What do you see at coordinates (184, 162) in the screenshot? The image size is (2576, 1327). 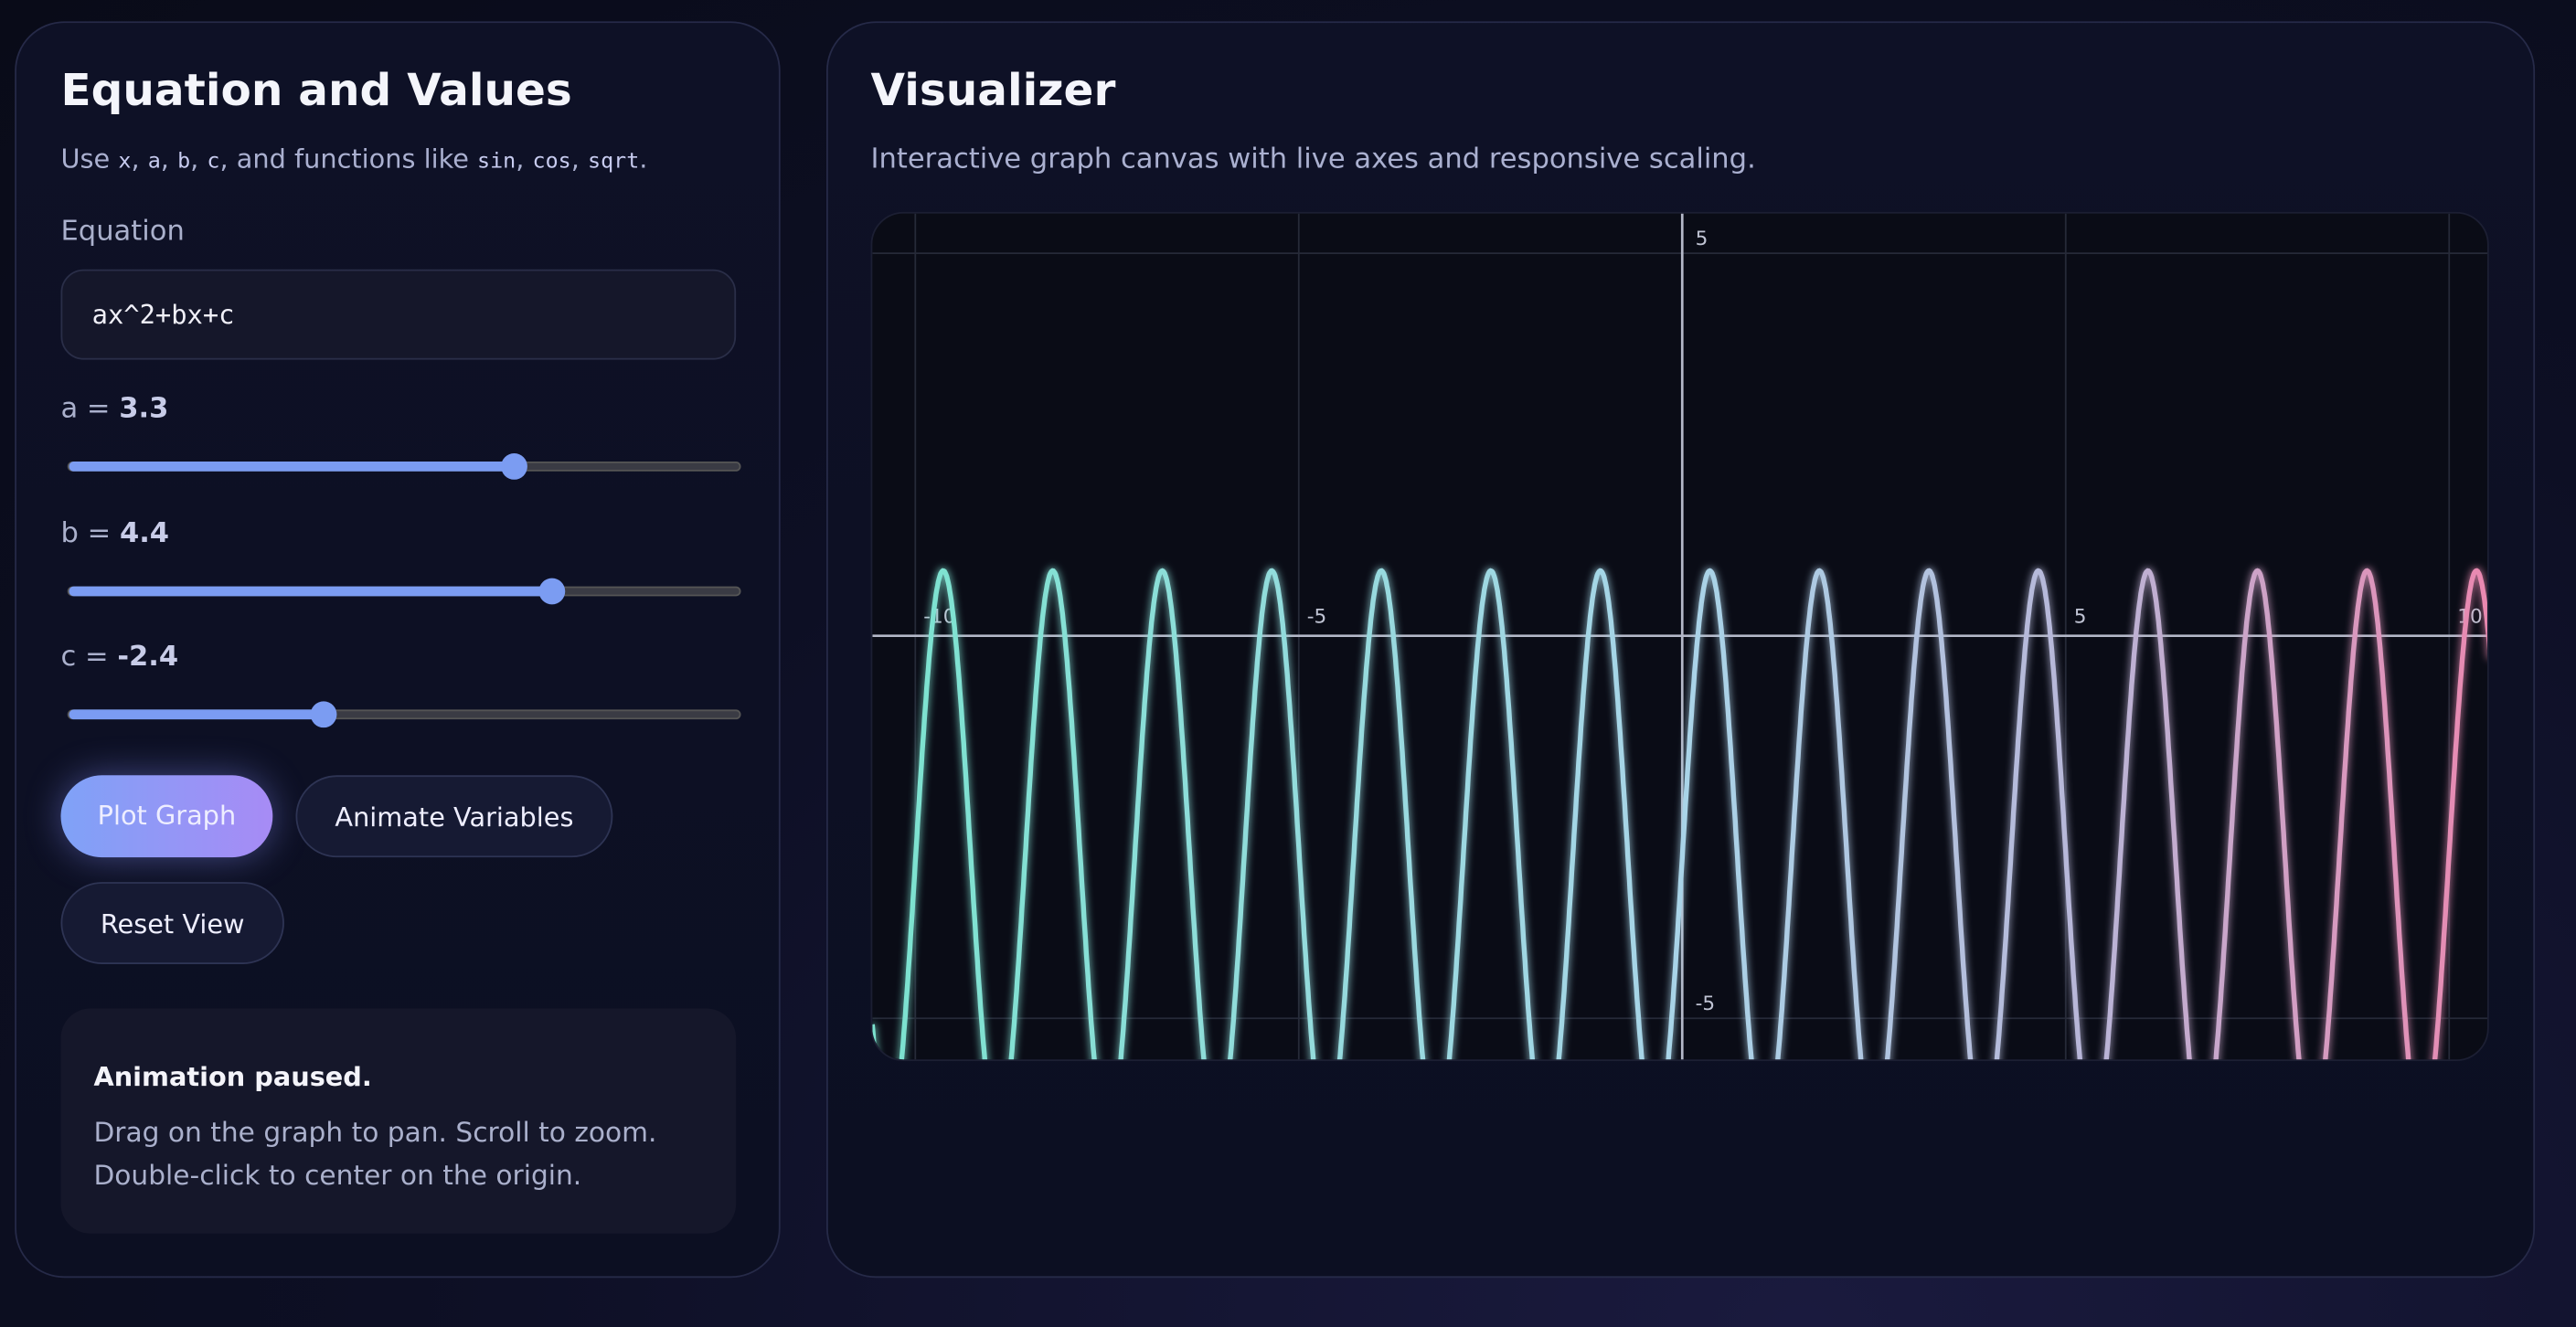 I see `code-token: b` at bounding box center [184, 162].